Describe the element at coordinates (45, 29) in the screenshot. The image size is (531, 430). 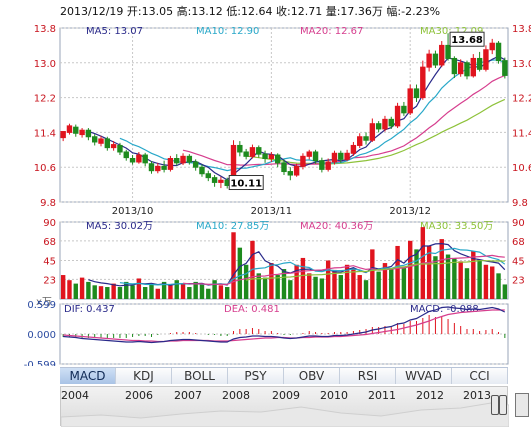
I see `price-tick-left: 13.8` at that location.